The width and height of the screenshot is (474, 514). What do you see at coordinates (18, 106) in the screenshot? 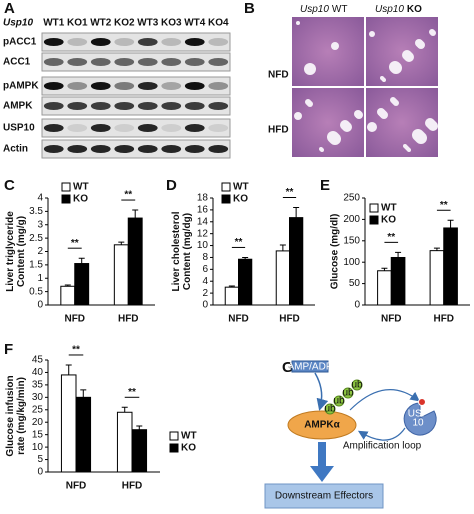
I see `blot-row-label: AMPK` at bounding box center [18, 106].